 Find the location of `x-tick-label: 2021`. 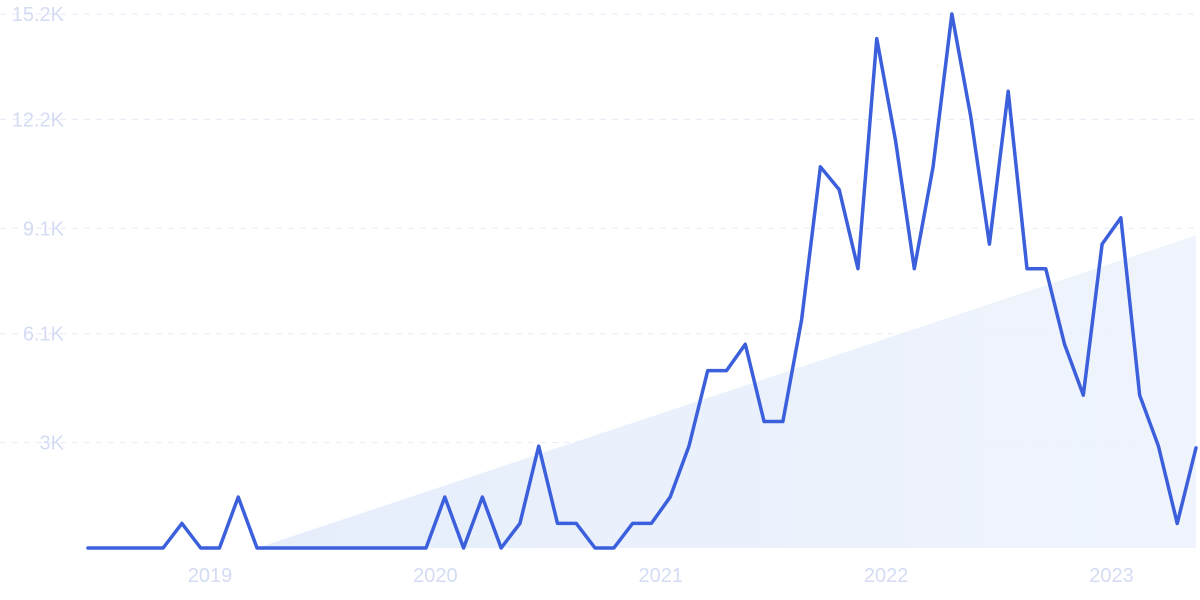

x-tick-label: 2021 is located at coordinates (661, 576).